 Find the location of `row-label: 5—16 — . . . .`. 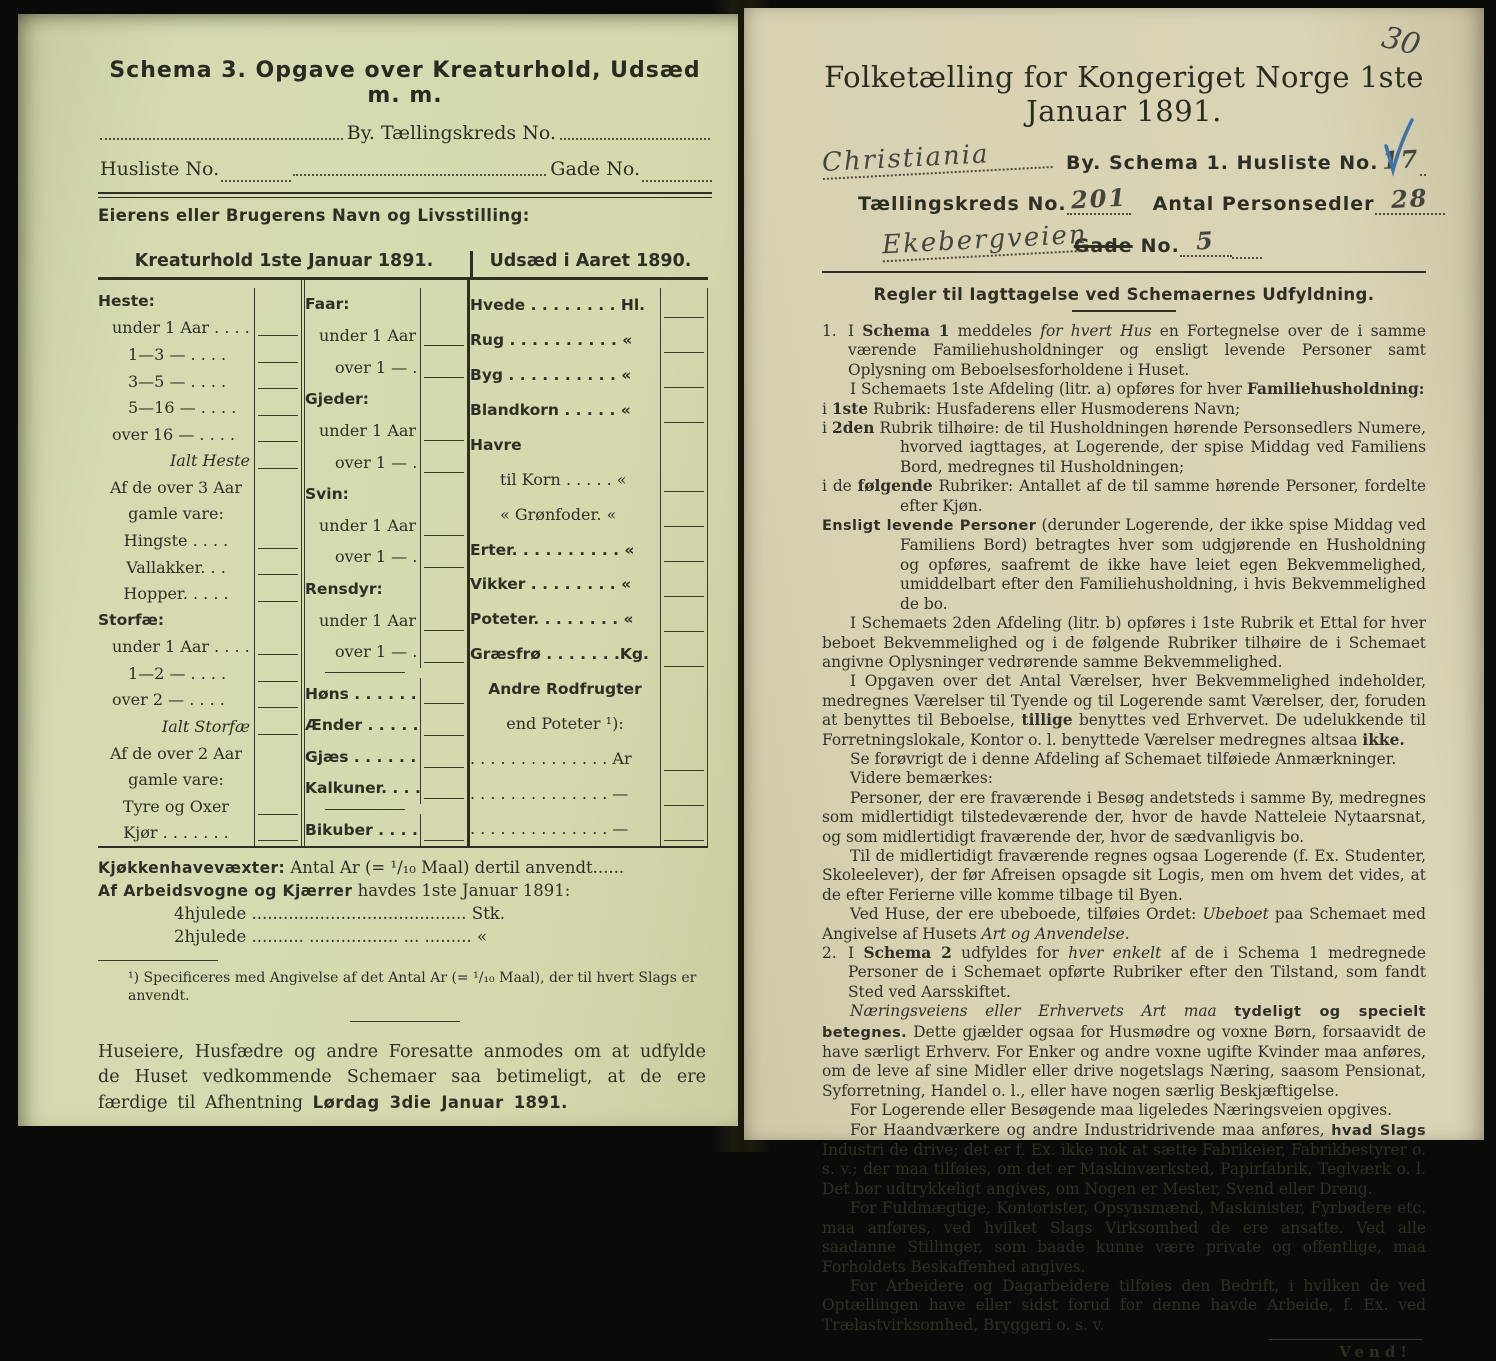

row-label: 5—16 — . . . . is located at coordinates (182, 408).